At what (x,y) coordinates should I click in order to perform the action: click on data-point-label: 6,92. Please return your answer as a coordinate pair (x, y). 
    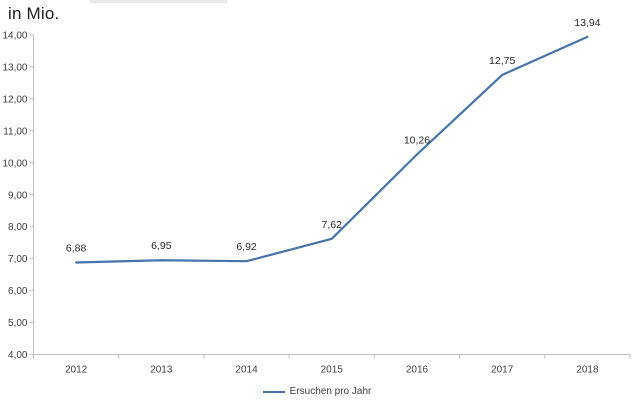
    Looking at the image, I should click on (246, 247).